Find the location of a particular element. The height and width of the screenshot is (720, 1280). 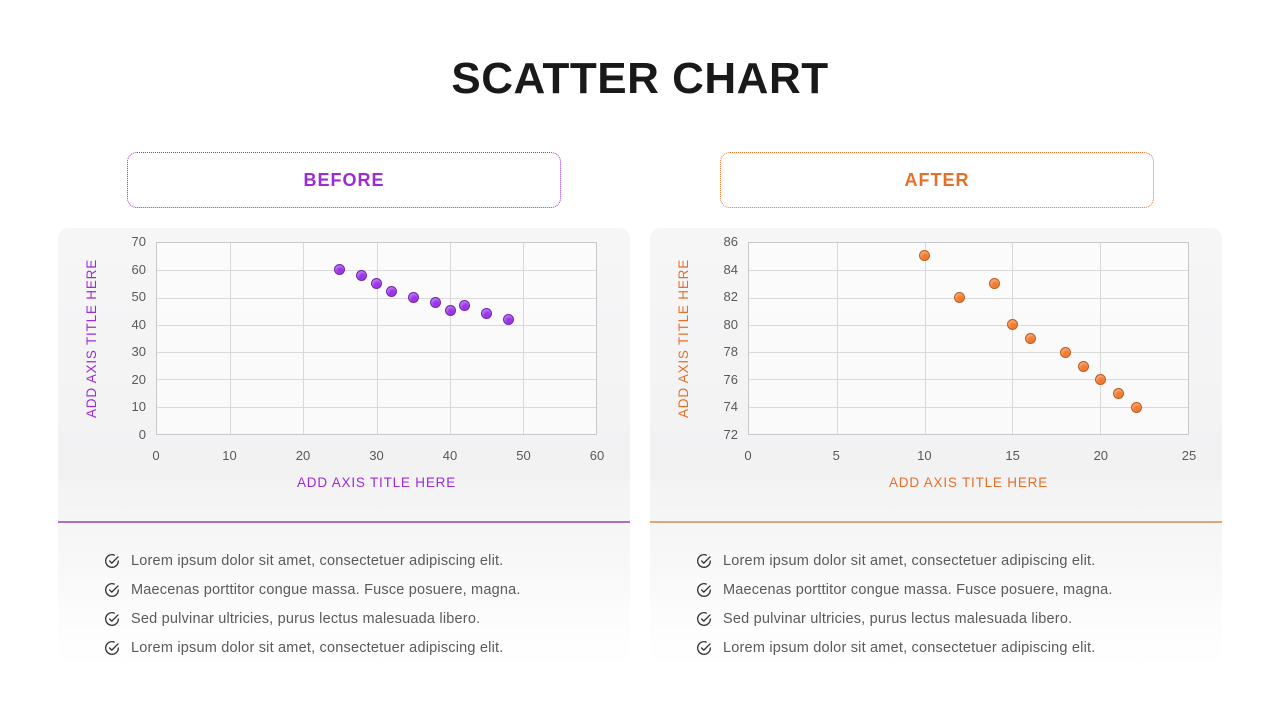

y-tick-label: 30 is located at coordinates (138, 352).